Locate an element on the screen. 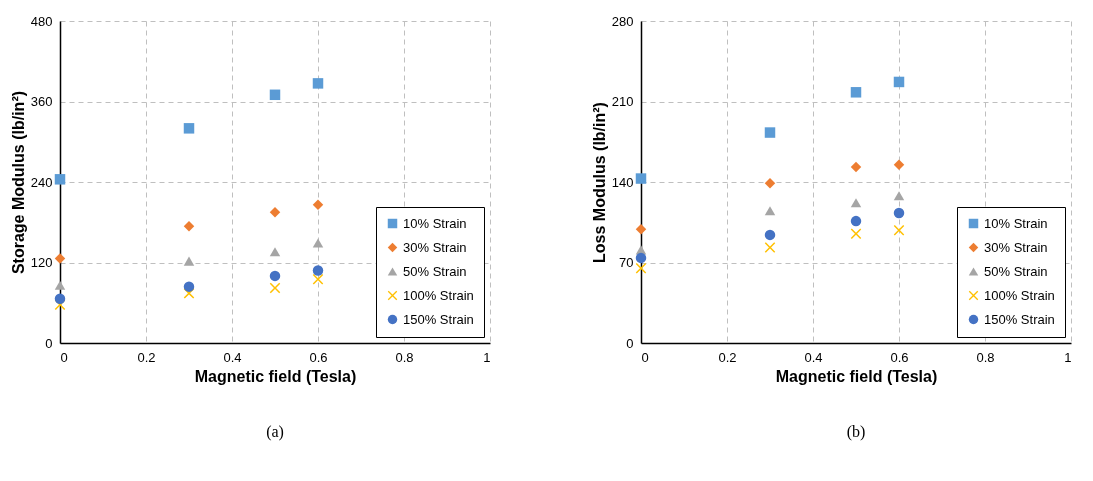  y-tick-label: 240 is located at coordinates (41, 182).